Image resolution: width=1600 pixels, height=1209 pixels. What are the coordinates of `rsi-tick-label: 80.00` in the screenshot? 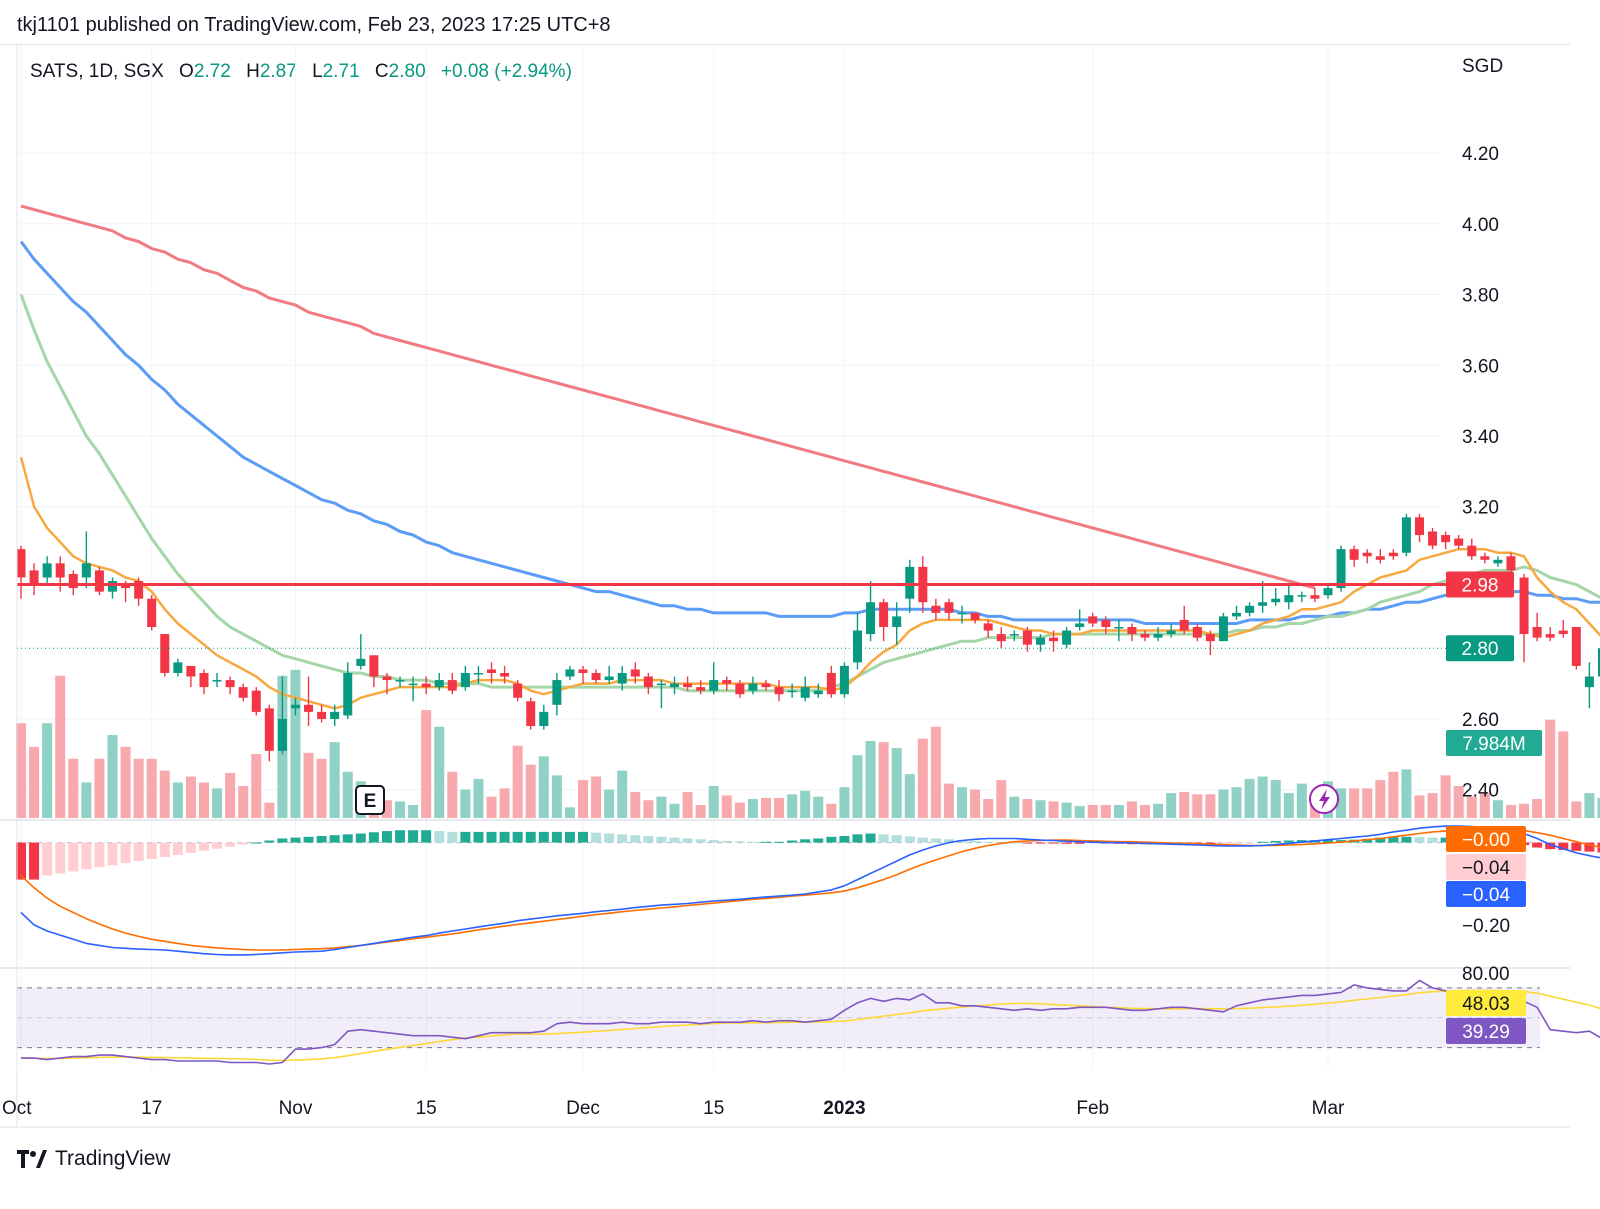 It's located at (1486, 974).